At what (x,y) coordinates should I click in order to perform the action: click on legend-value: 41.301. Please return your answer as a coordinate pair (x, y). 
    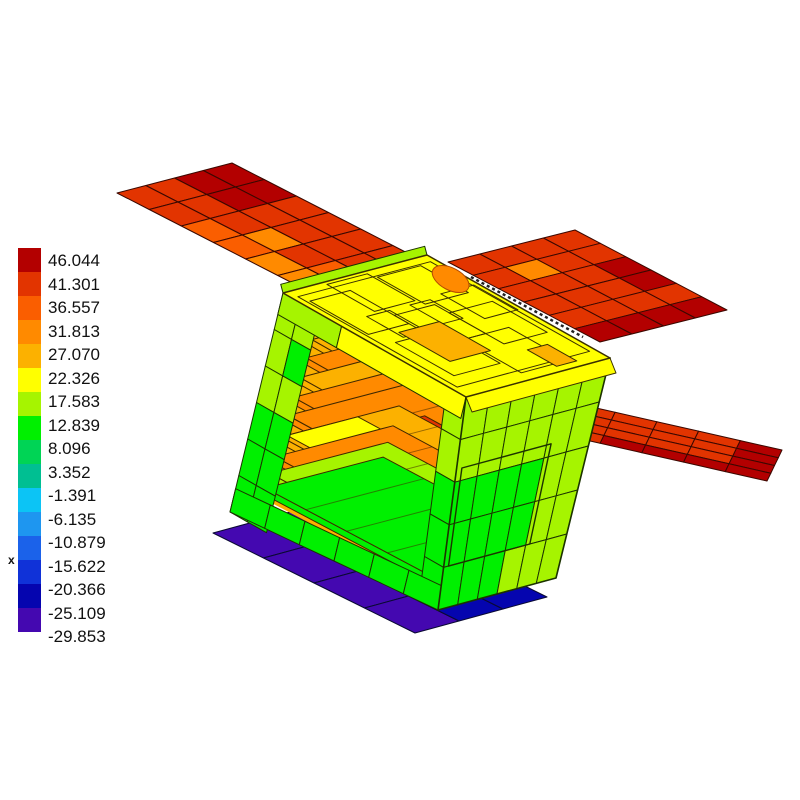
    Looking at the image, I should click on (74, 284).